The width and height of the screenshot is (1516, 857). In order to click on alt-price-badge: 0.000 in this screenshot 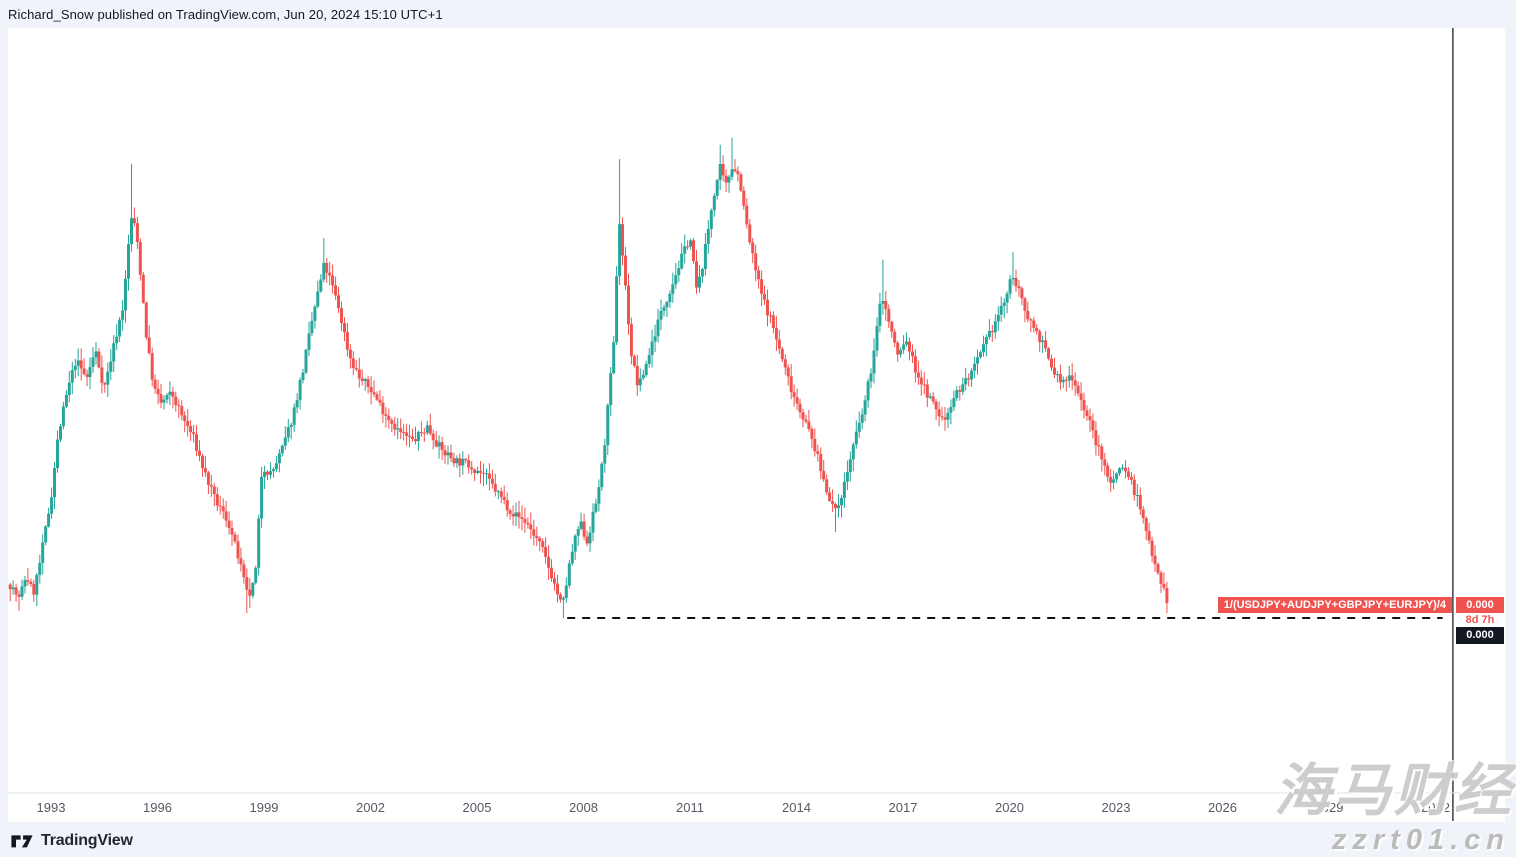, I will do `click(1480, 635)`.